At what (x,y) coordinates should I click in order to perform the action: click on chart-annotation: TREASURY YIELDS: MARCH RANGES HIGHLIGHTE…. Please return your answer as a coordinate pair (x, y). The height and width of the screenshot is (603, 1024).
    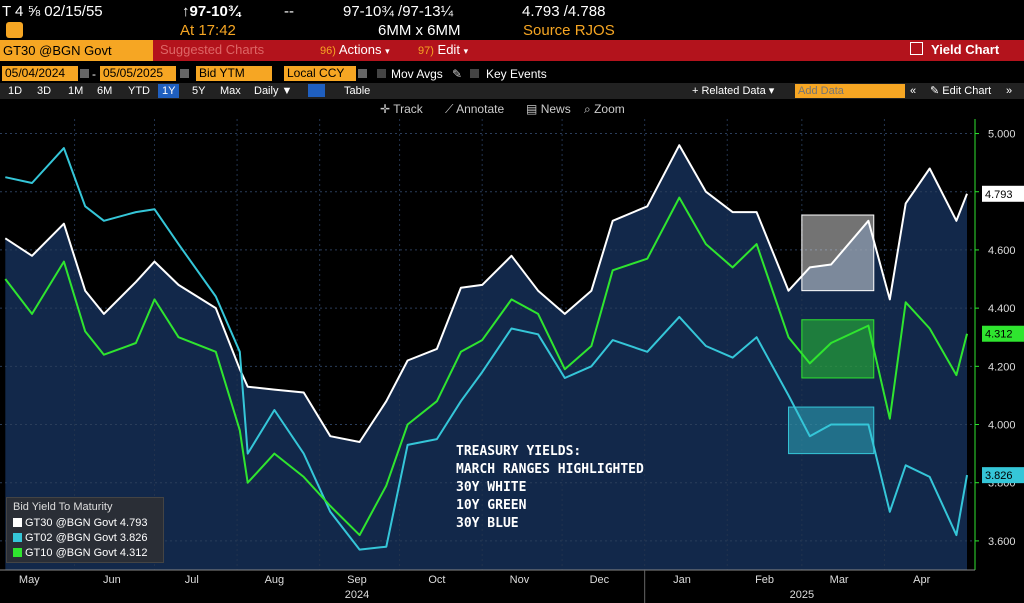
    Looking at the image, I should click on (550, 488).